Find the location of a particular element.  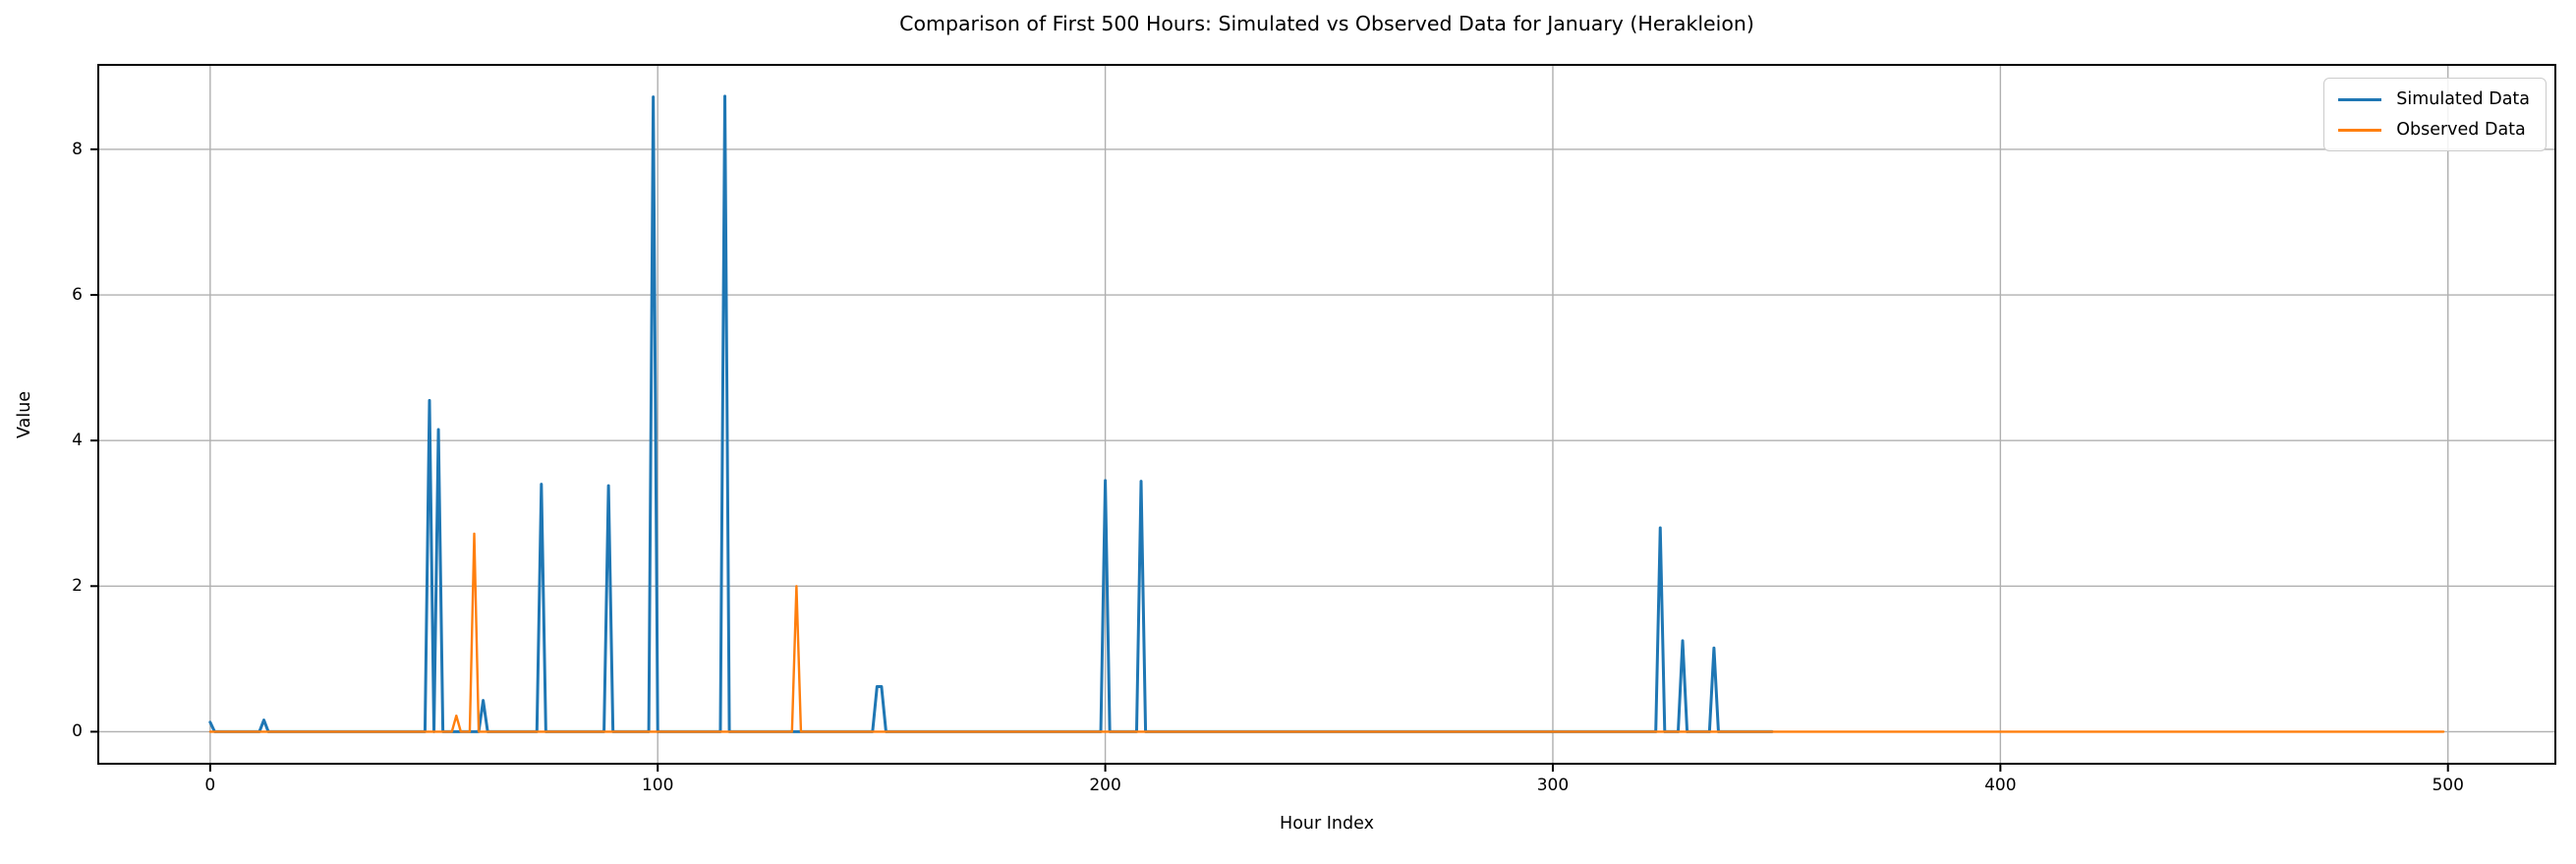

legend-label-simulated: Simulated Data is located at coordinates (2463, 99).